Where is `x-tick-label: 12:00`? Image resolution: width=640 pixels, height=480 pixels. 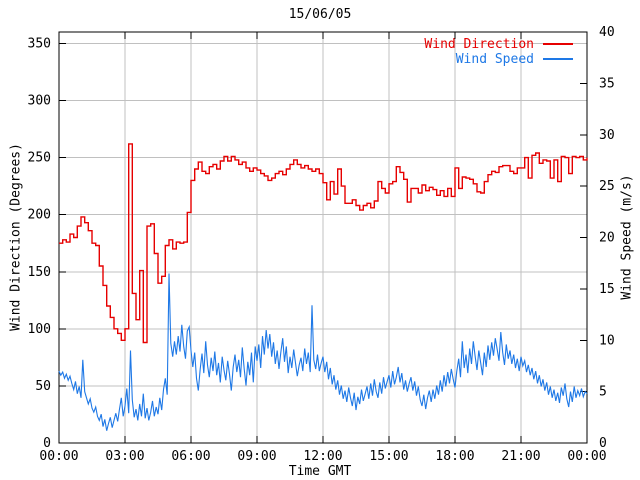
x-tick-label: 12:00 is located at coordinates (322, 456).